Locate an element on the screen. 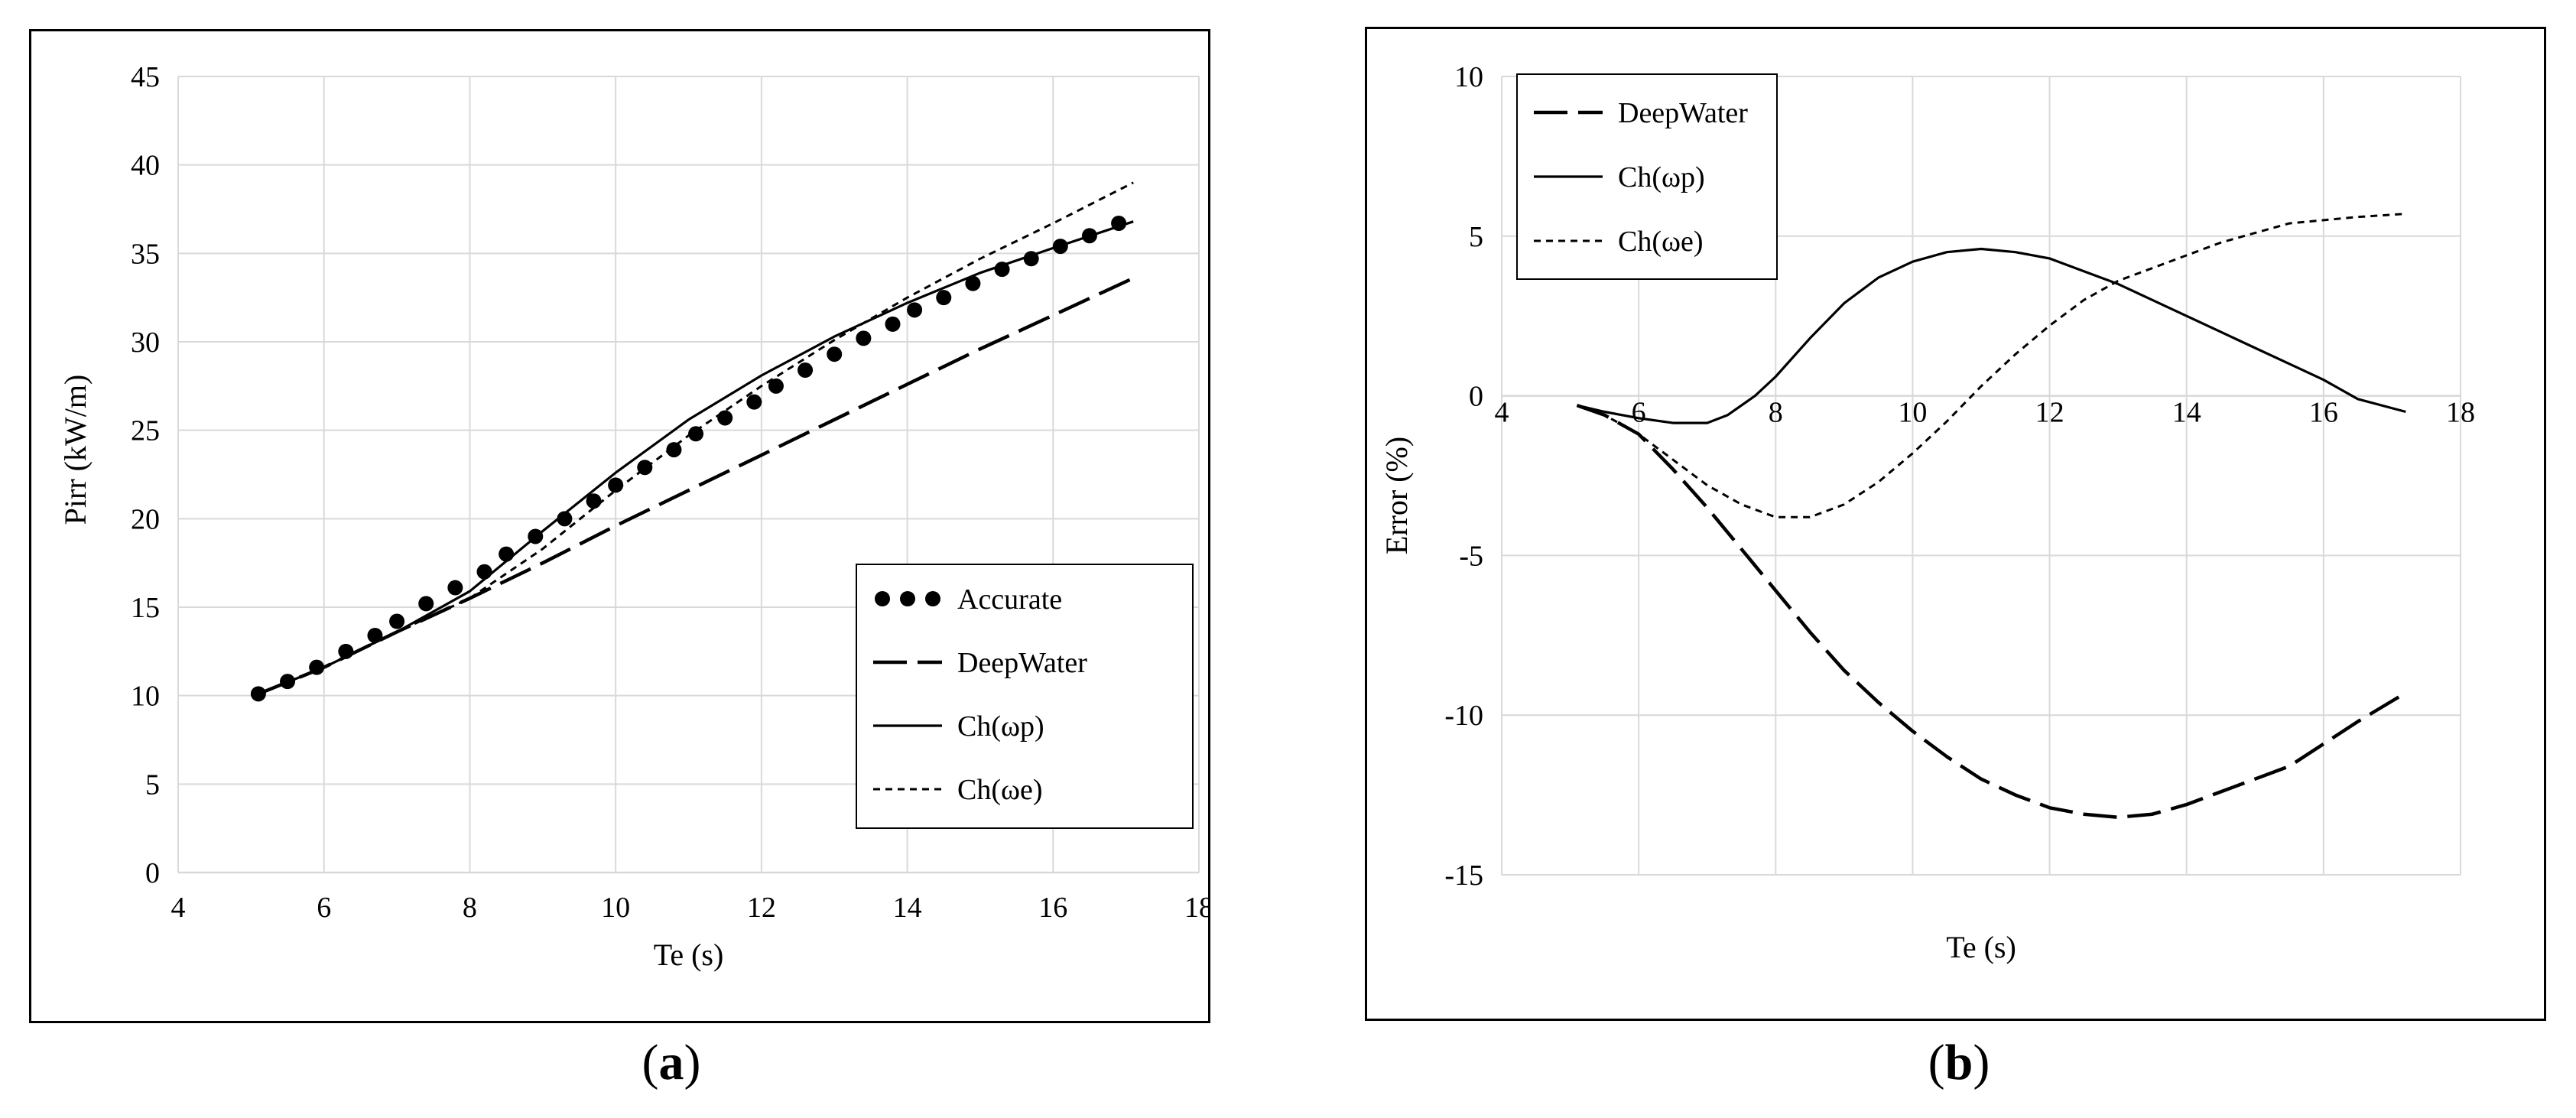 The image size is (2576, 1118). series-line-ch-e is located at coordinates (1991, 365).